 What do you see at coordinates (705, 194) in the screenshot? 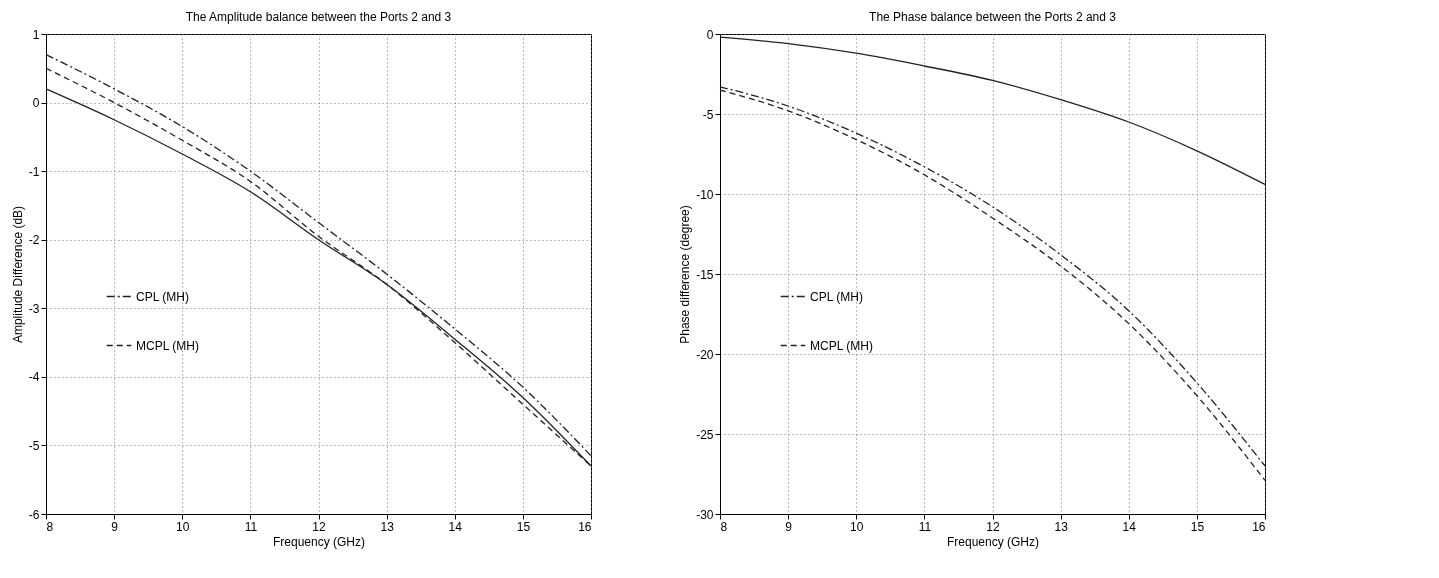
I see `y-tick-label: -10` at bounding box center [705, 194].